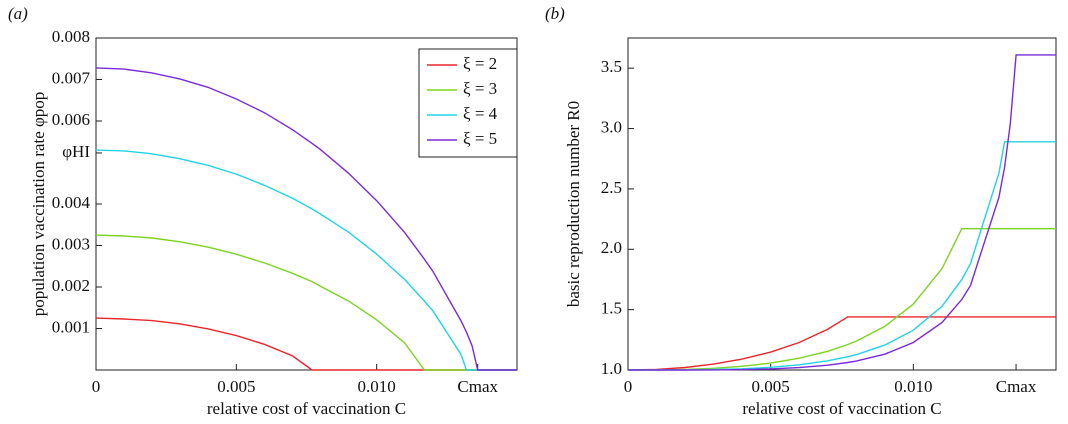 Image resolution: width=1068 pixels, height=424 pixels. I want to click on legend-label: ξ = 3, so click(480, 88).